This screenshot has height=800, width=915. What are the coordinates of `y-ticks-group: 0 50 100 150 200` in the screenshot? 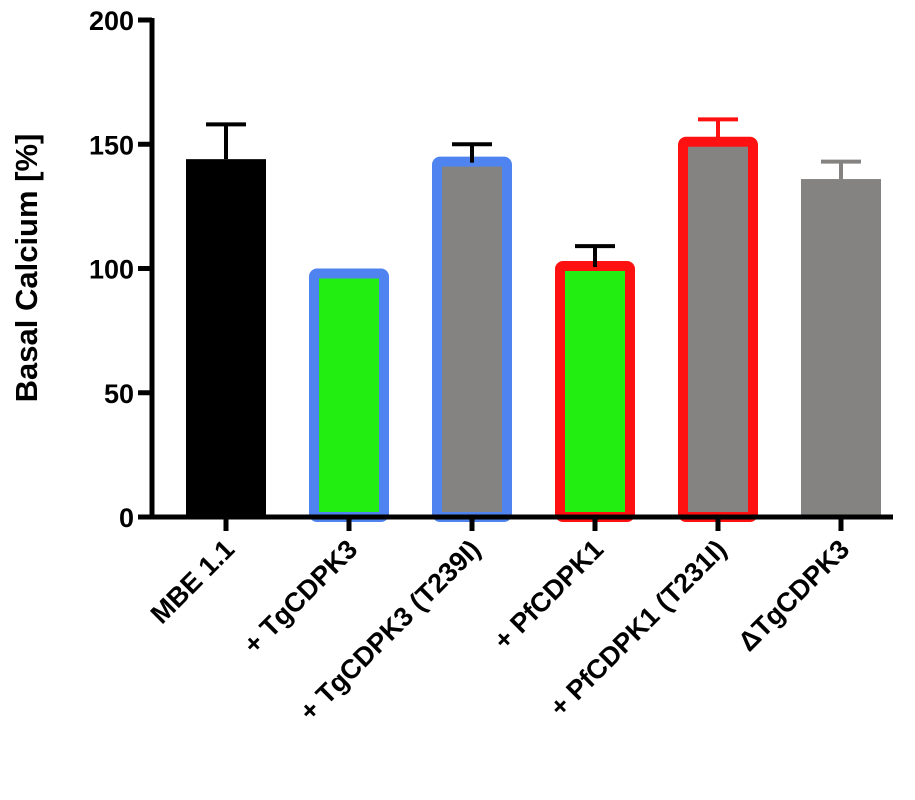 It's located at (120, 269).